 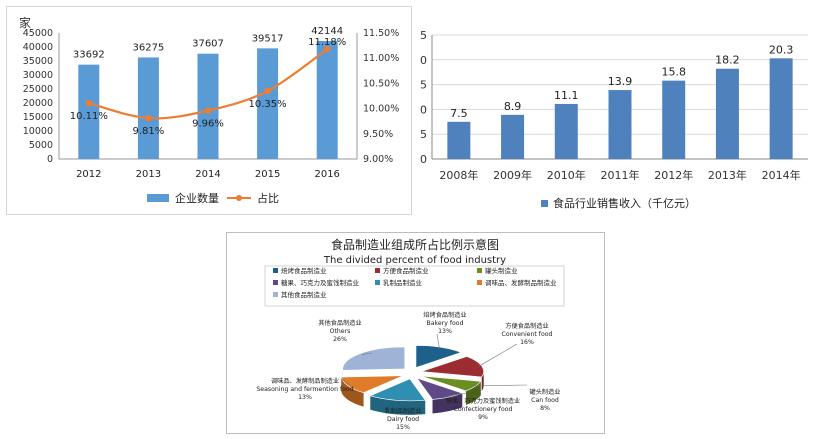 What do you see at coordinates (406, 270) in the screenshot?
I see `pie-legend-label: 方便食品制造业` at bounding box center [406, 270].